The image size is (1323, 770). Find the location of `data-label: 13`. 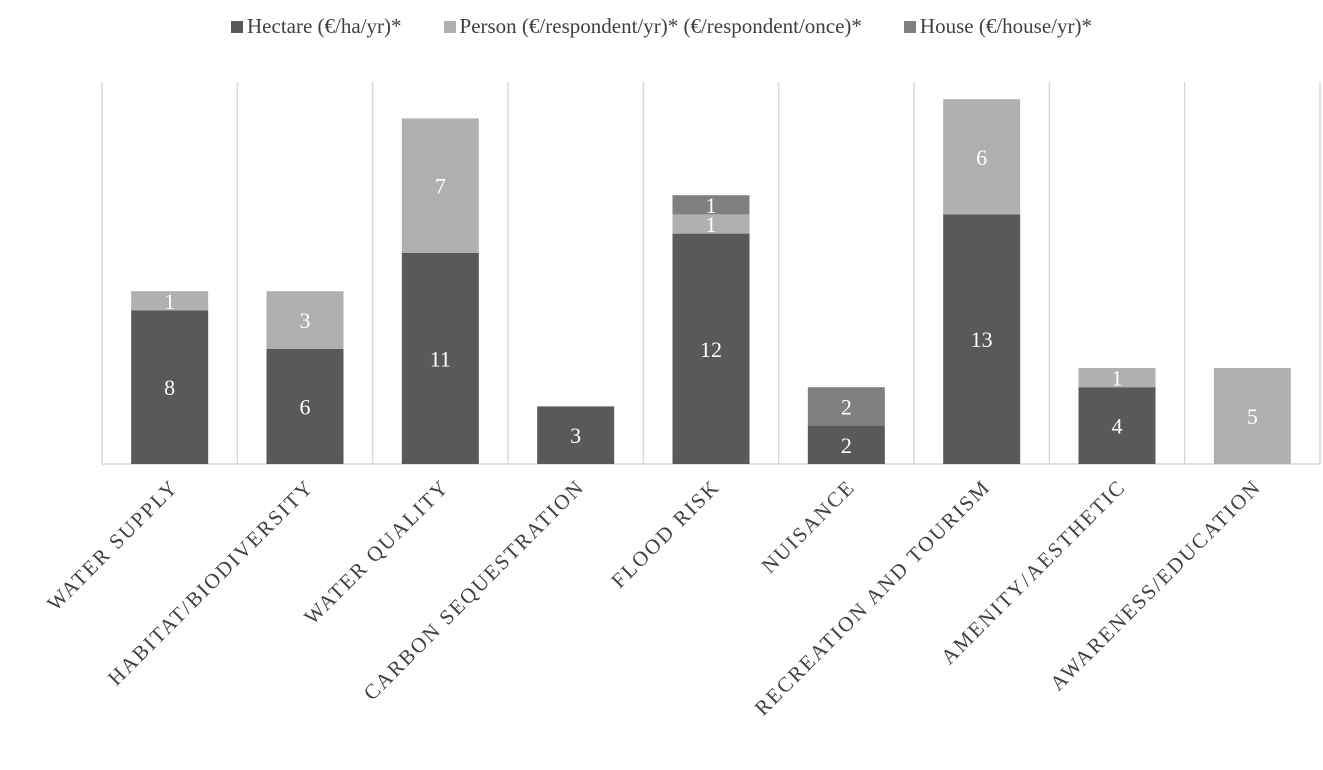

data-label: 13 is located at coordinates (982, 339).